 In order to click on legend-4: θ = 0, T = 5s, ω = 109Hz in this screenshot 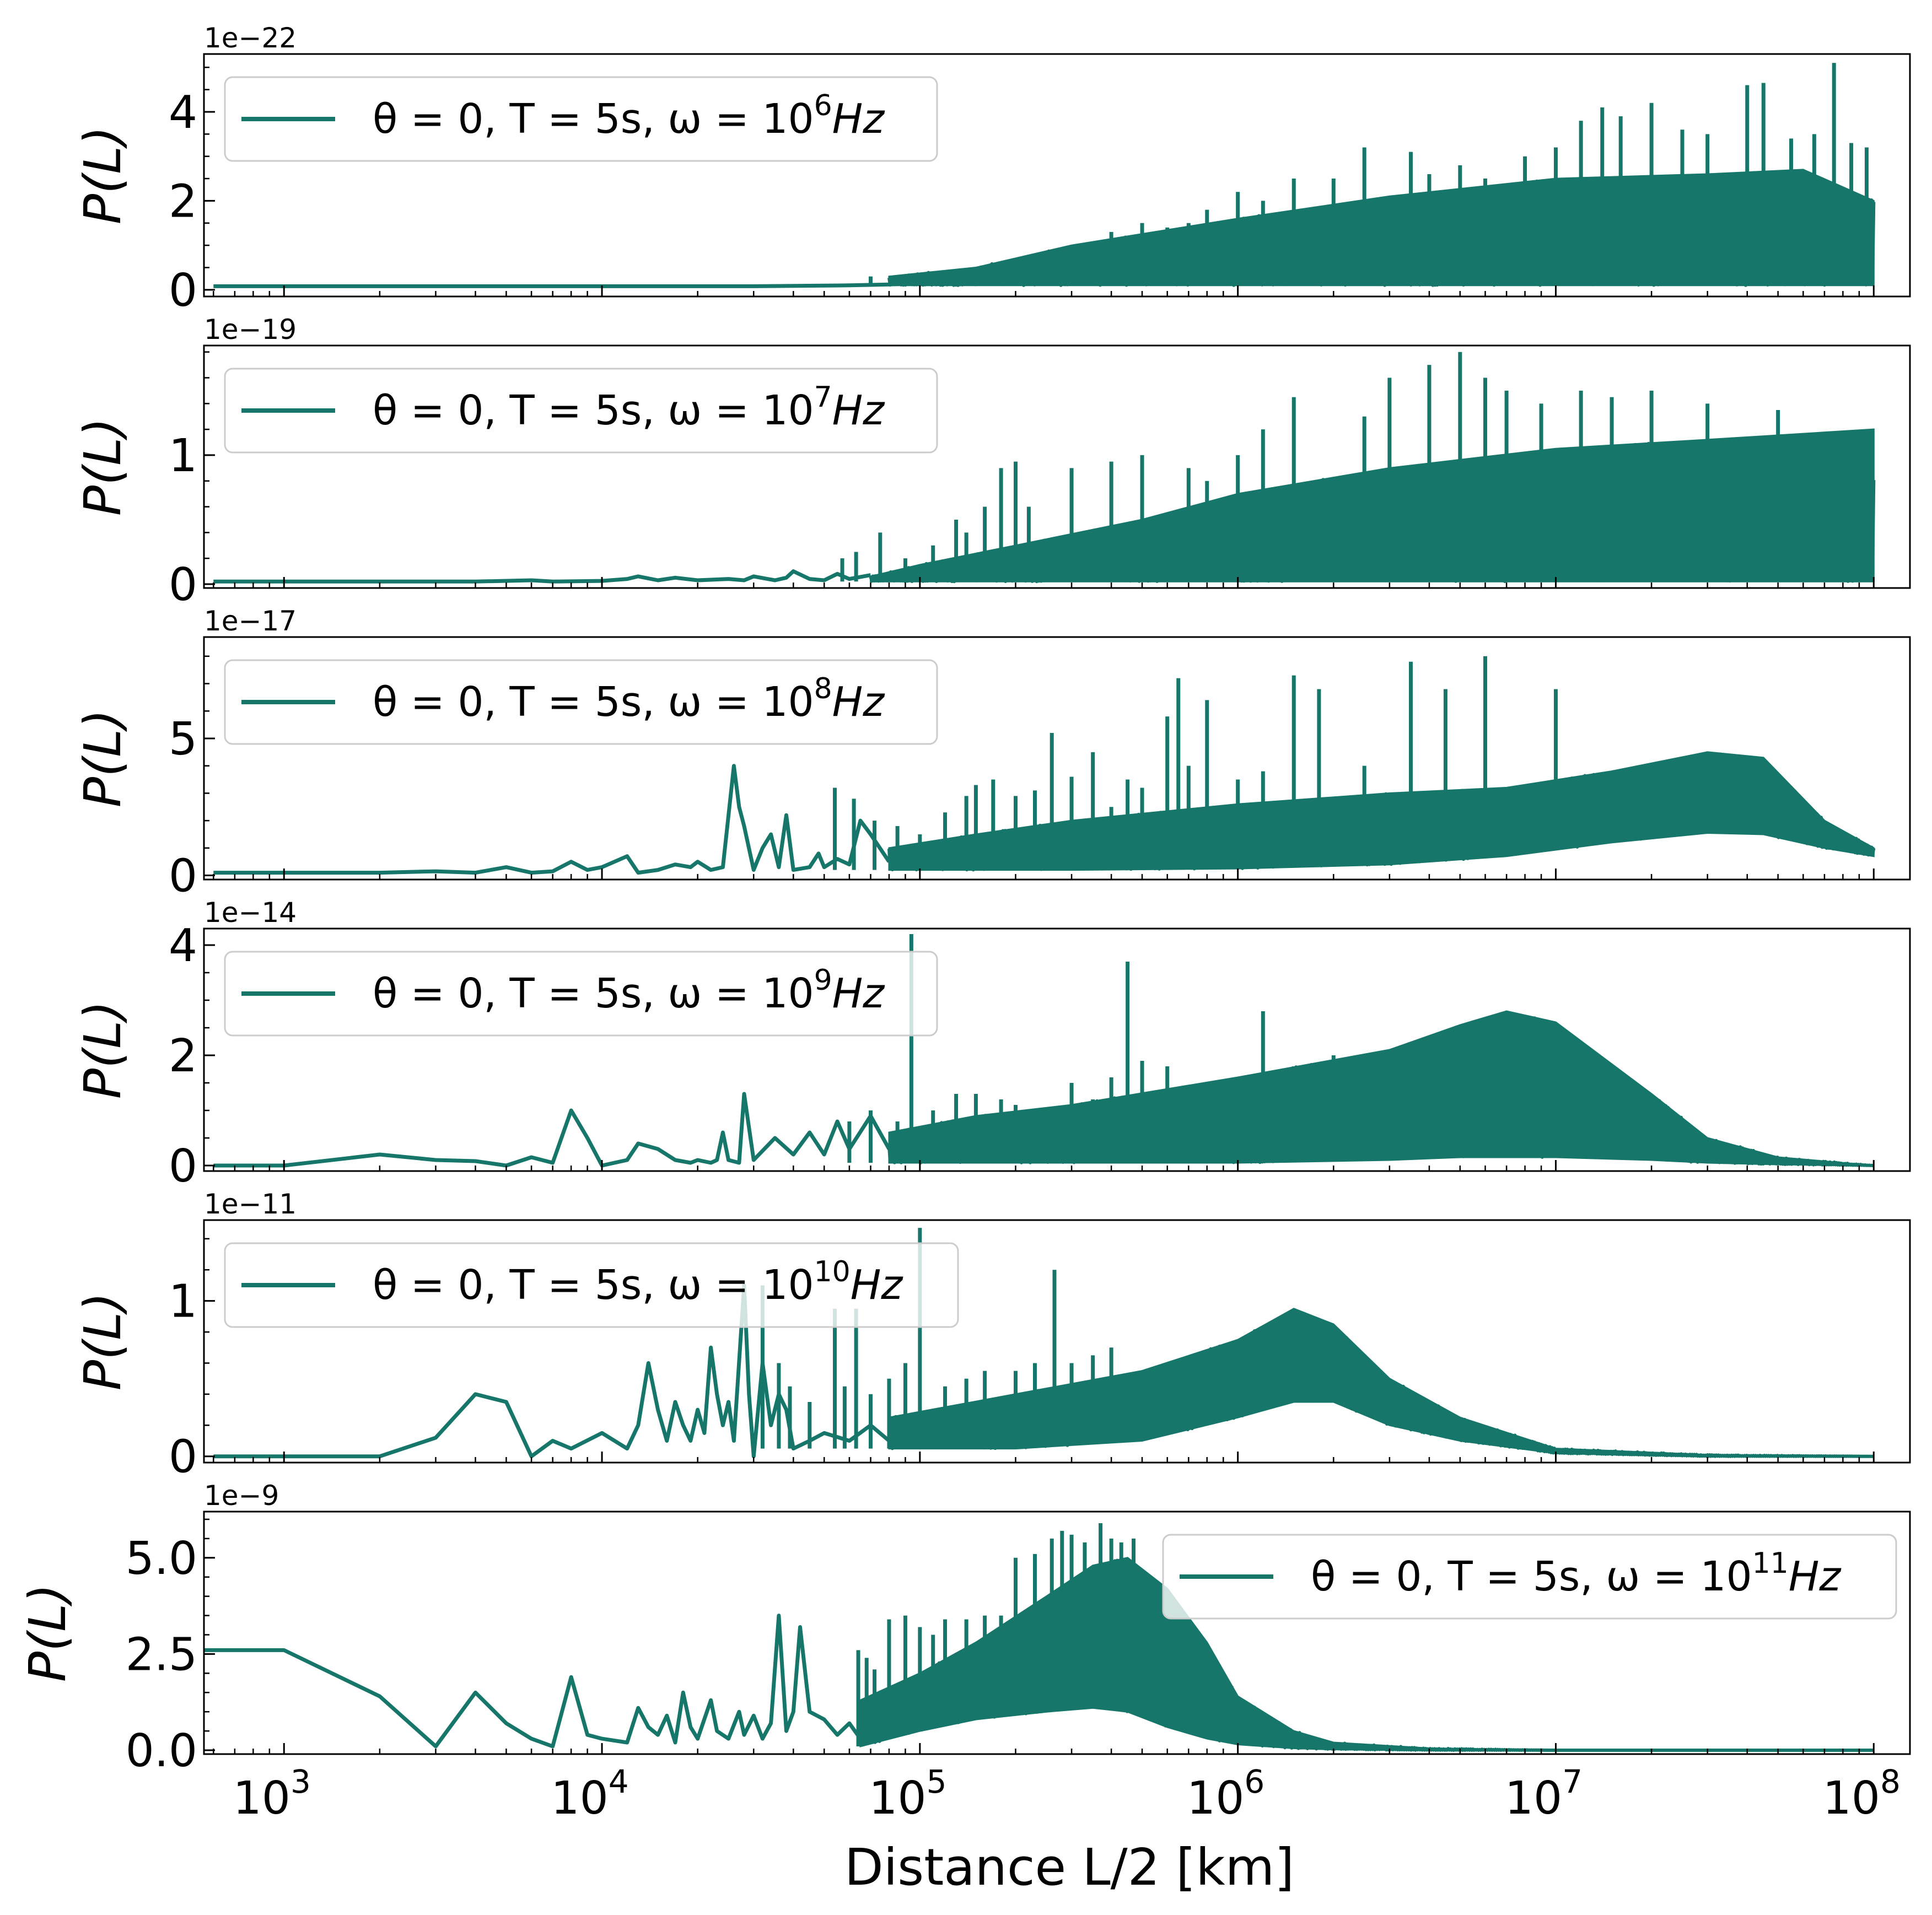, I will do `click(581, 994)`.